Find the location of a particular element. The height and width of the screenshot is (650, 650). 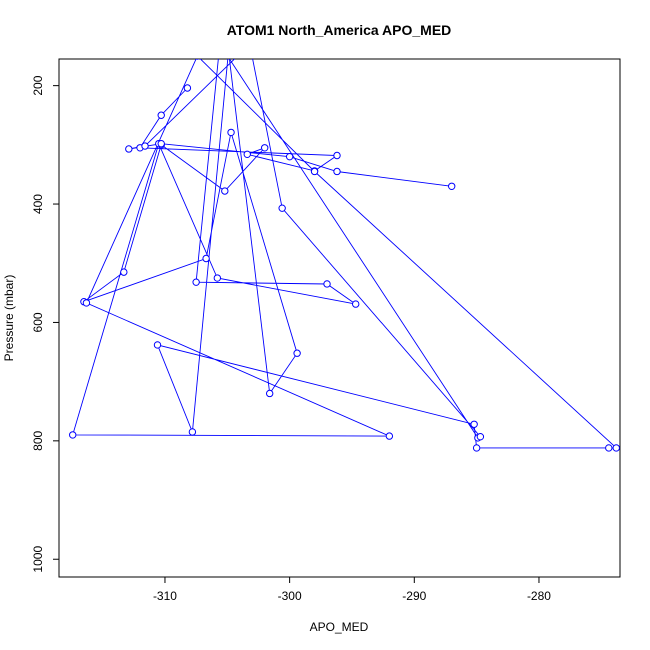

x-tick-label: -280 is located at coordinates (539, 596).